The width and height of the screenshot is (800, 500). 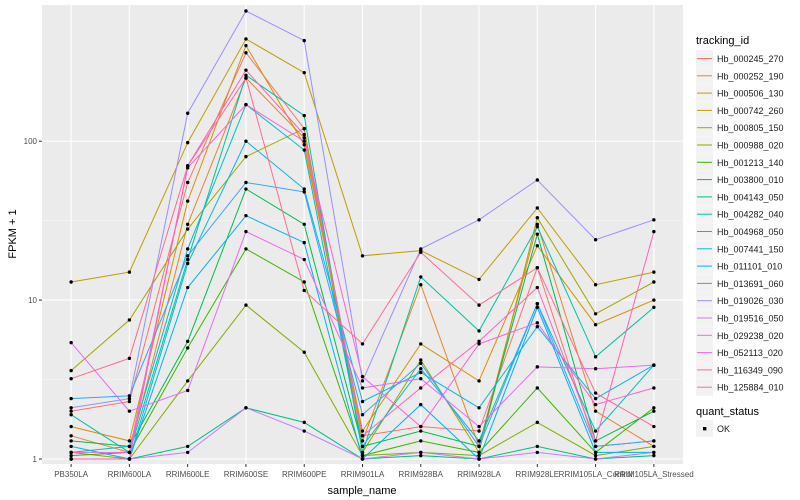 I want to click on y-tick-label: 1, so click(x=35, y=459).